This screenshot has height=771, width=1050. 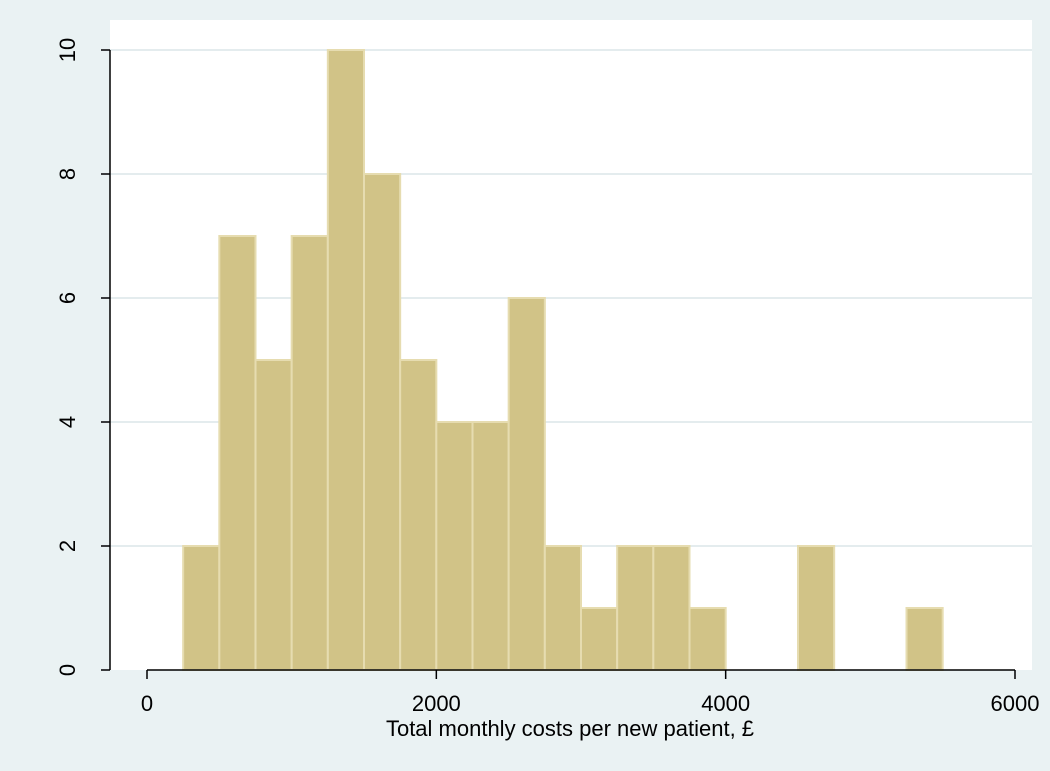 I want to click on x-axis-title: Total monthly costs per new patient, £, so click(x=570, y=728).